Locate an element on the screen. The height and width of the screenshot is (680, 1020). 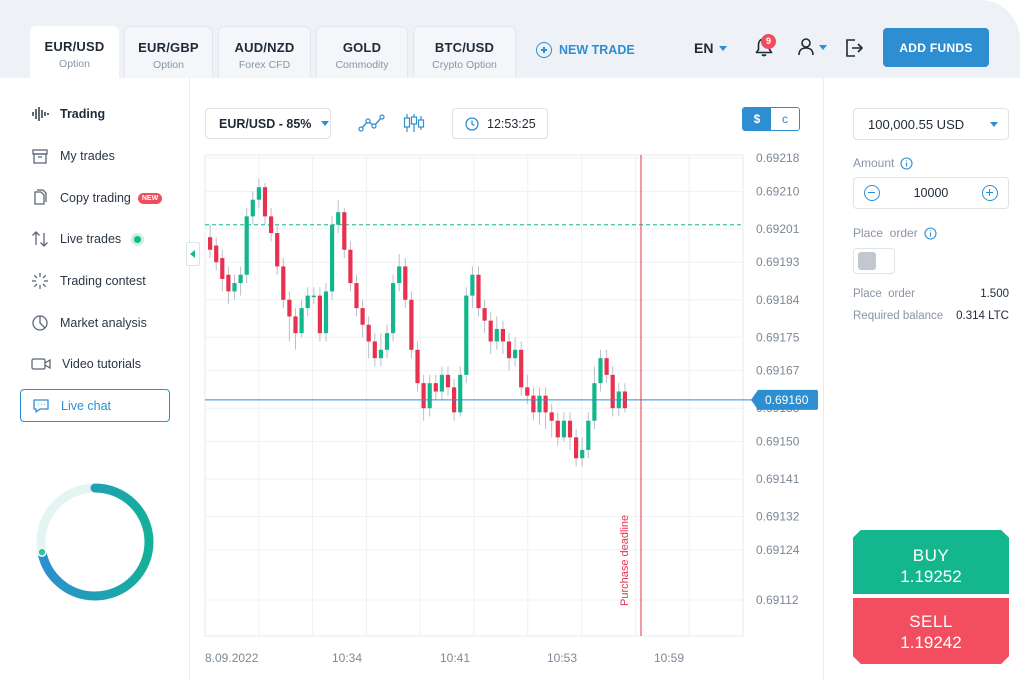
chat-icon is located at coordinates (41, 405).